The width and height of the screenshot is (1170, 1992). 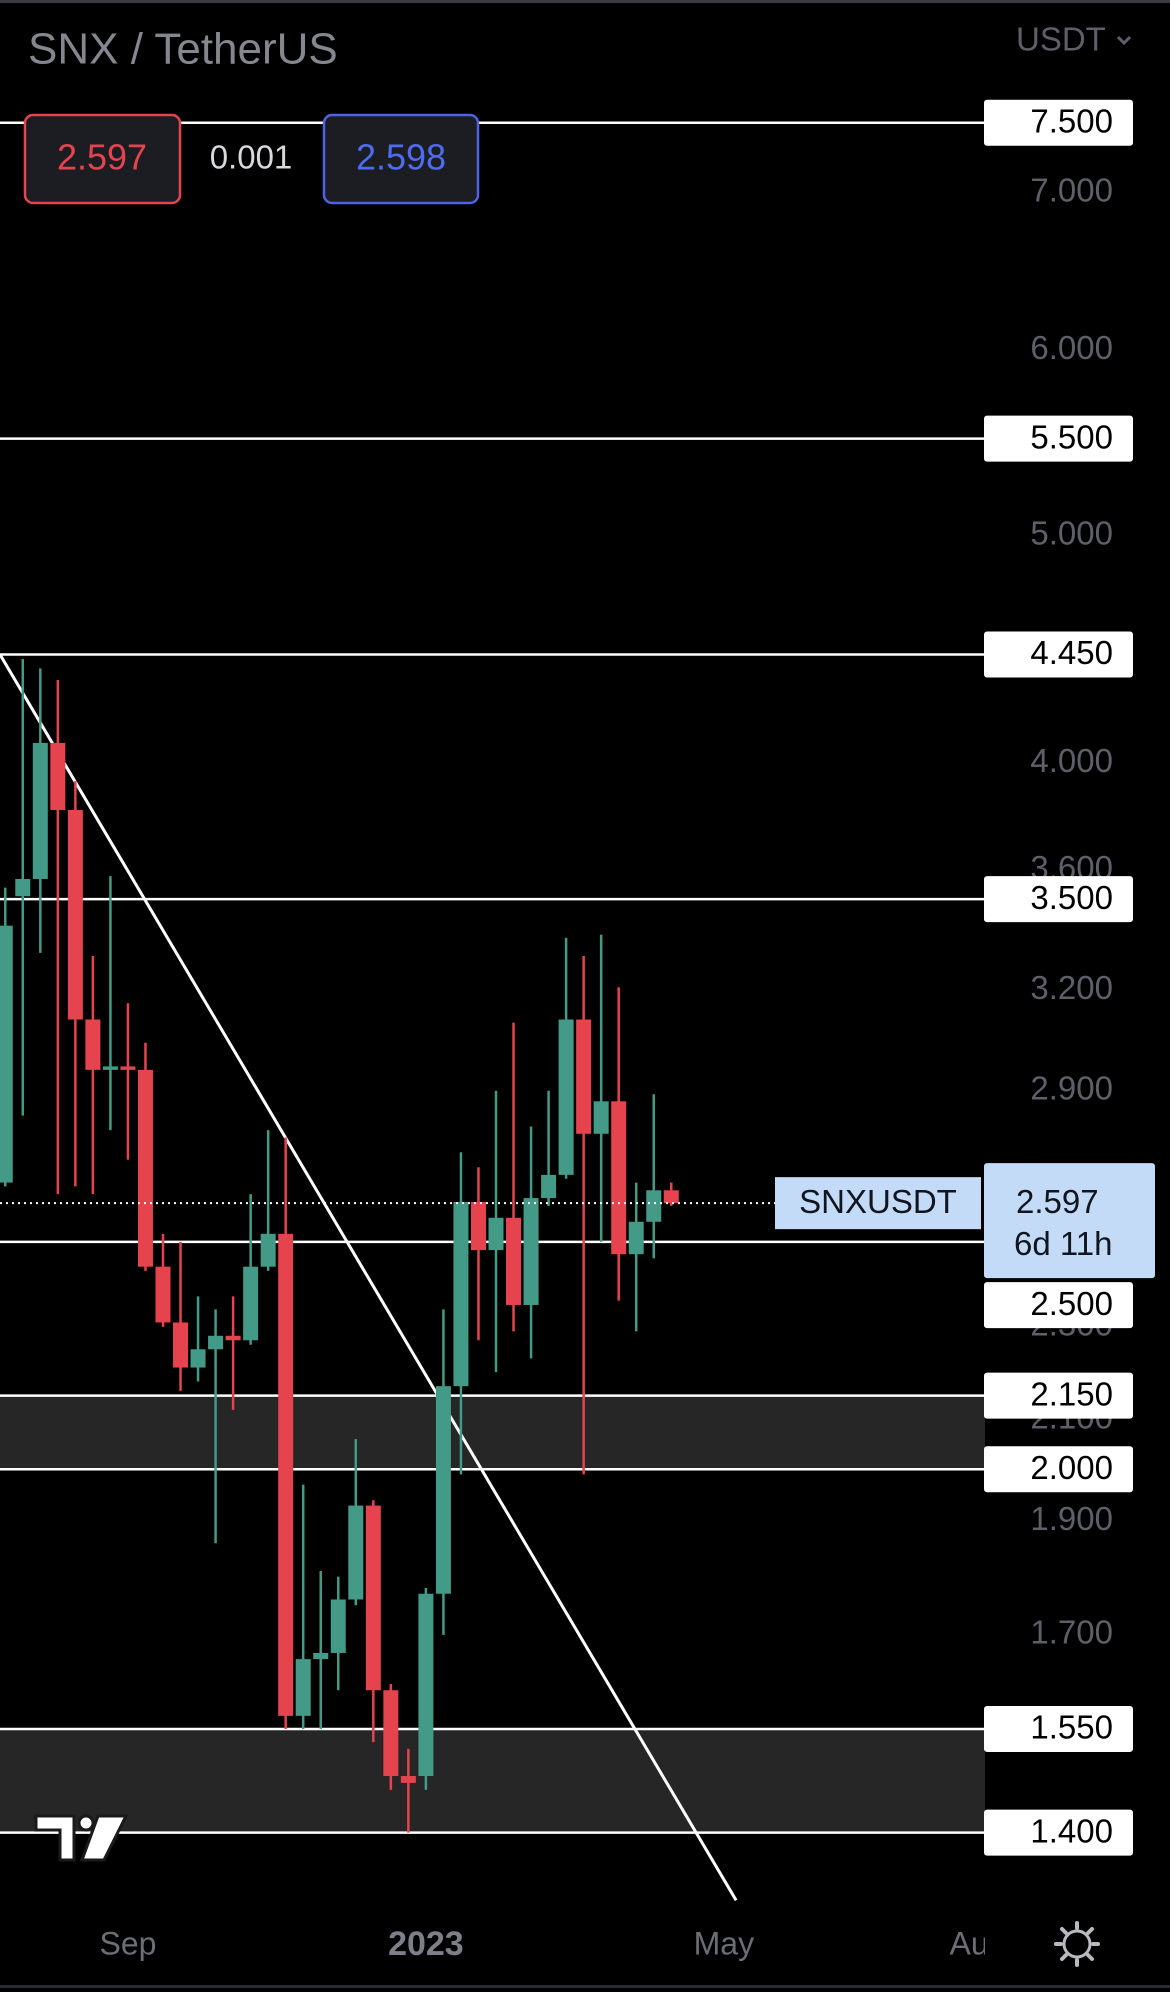 I want to click on x-tick-label: May, so click(x=724, y=1943).